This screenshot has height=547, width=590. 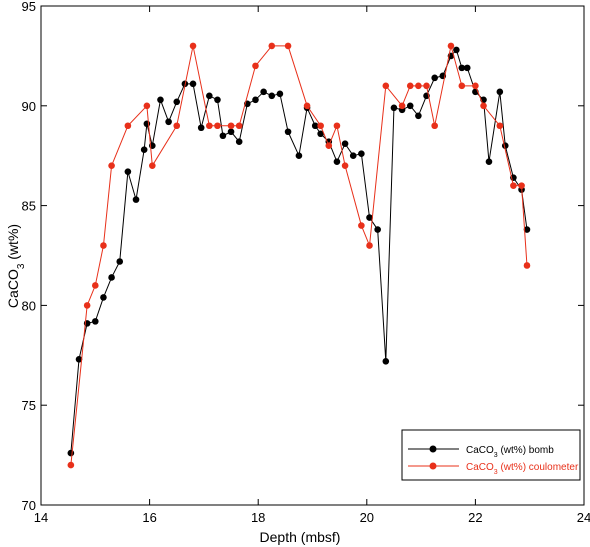 What do you see at coordinates (29, 7) in the screenshot?
I see `y-tick-label: 95` at bounding box center [29, 7].